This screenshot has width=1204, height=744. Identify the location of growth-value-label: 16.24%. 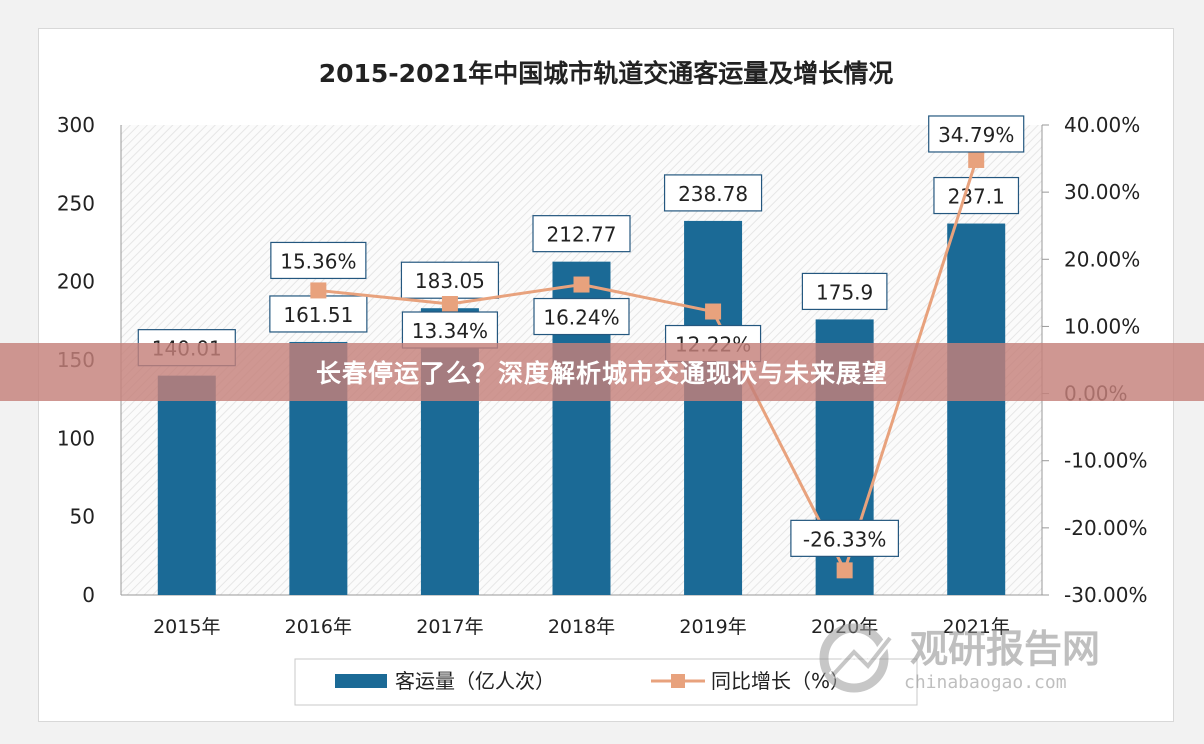
(581, 318).